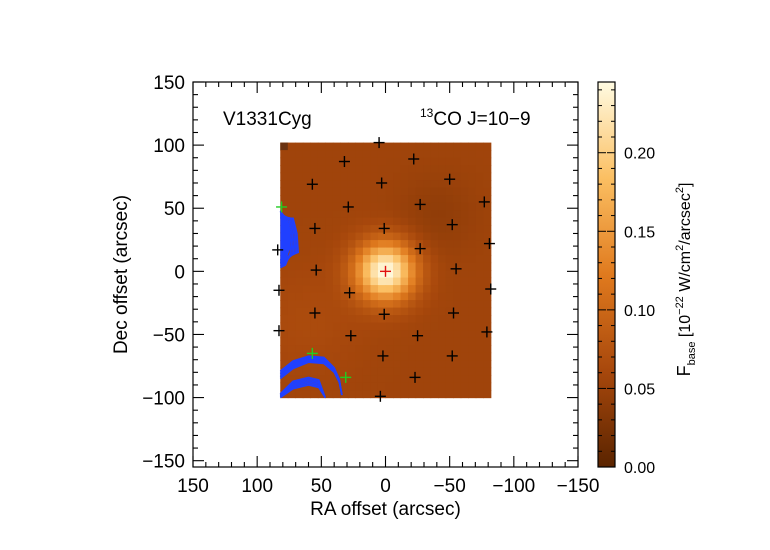 The image size is (770, 550). I want to click on line-label-sup: 13, so click(427, 113).